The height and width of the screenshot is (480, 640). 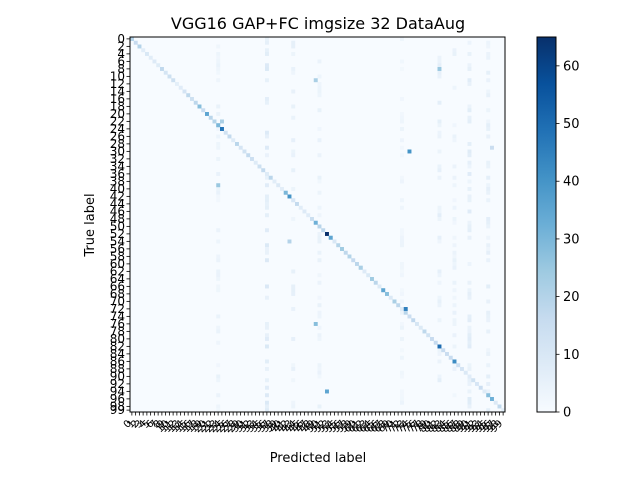 What do you see at coordinates (568, 240) in the screenshot?
I see `colorbar-ticks: 0 10 20 30 40 50 60` at bounding box center [568, 240].